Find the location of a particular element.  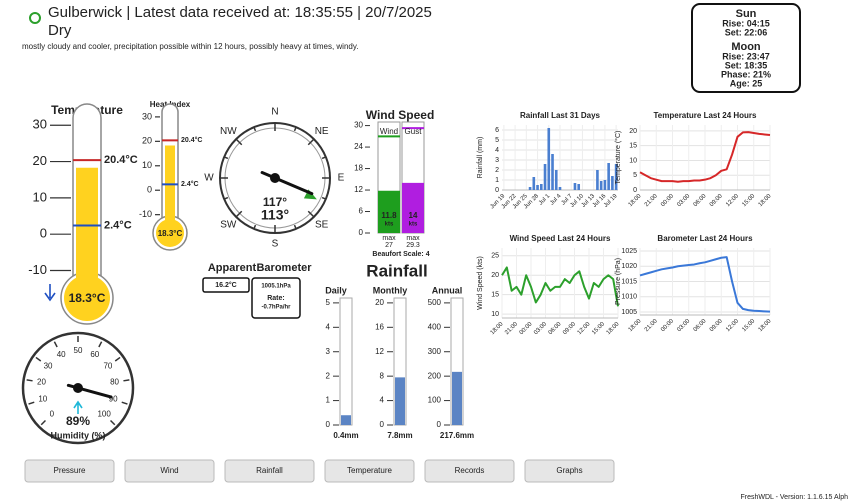

nav-button: Wind is located at coordinates (169, 471).